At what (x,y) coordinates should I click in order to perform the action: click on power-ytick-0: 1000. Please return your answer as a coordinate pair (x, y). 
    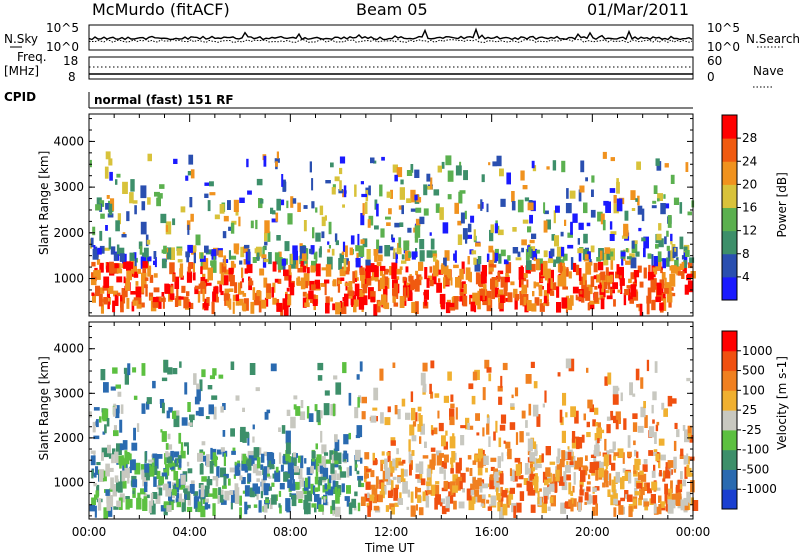
    Looking at the image, I should click on (68, 279).